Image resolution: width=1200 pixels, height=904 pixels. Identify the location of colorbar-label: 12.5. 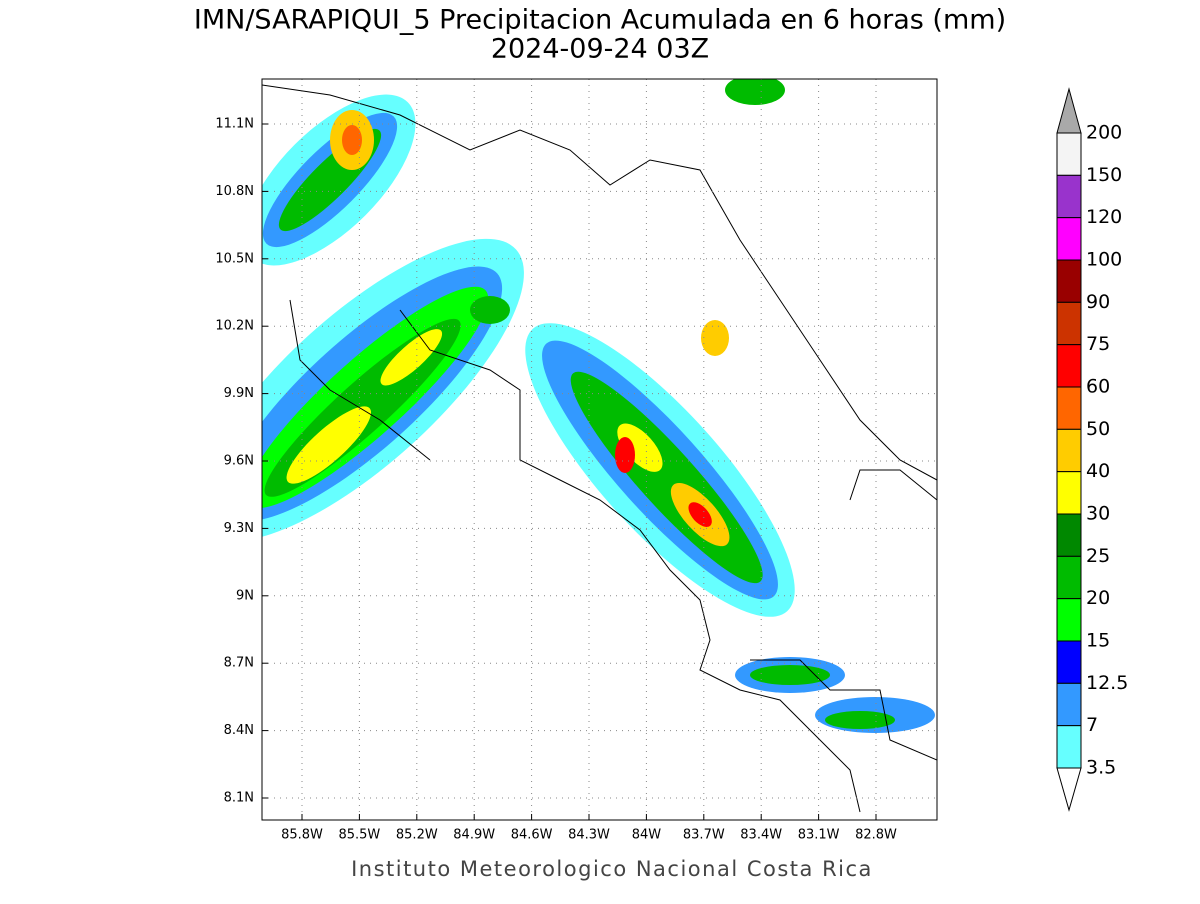
(1107, 683).